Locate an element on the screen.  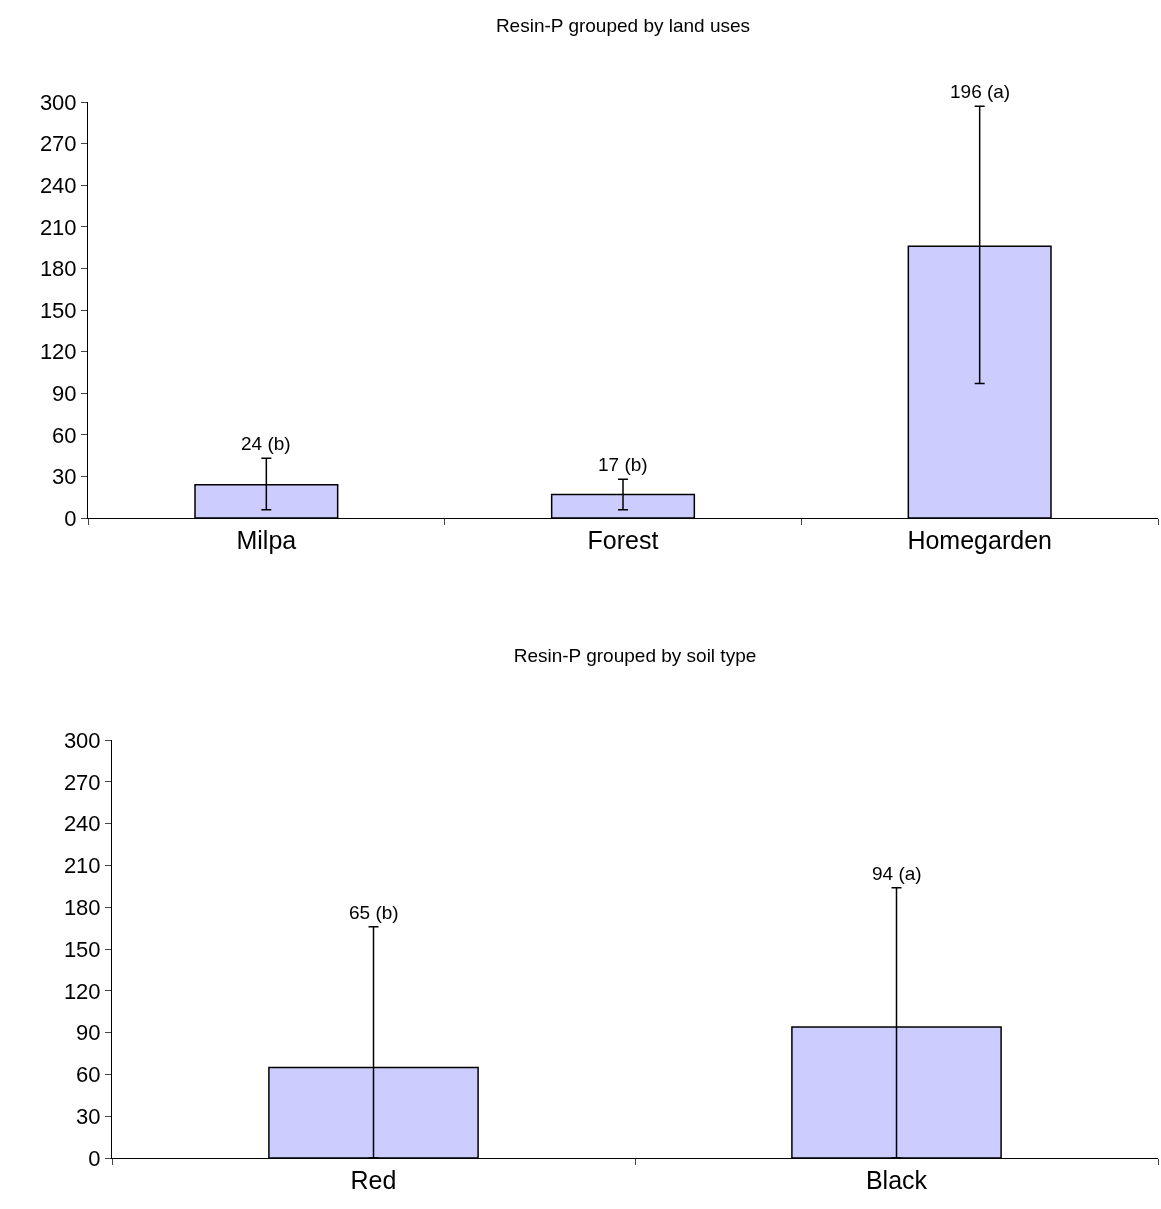
x-tick-label: Forest is located at coordinates (623, 540).